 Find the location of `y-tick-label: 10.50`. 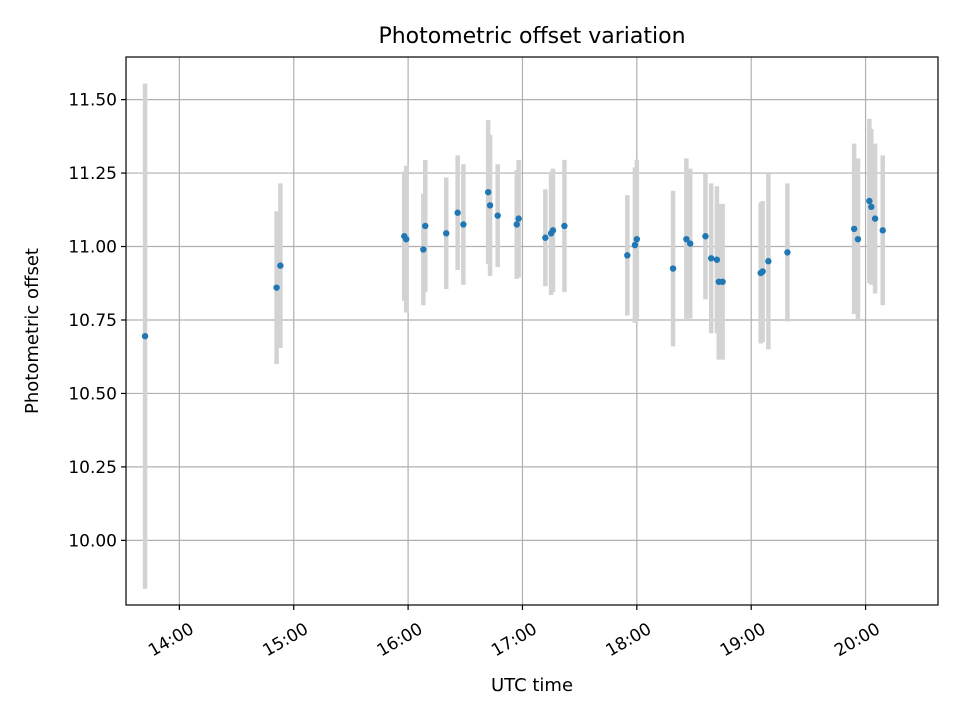

y-tick-label: 10.50 is located at coordinates (92, 394).